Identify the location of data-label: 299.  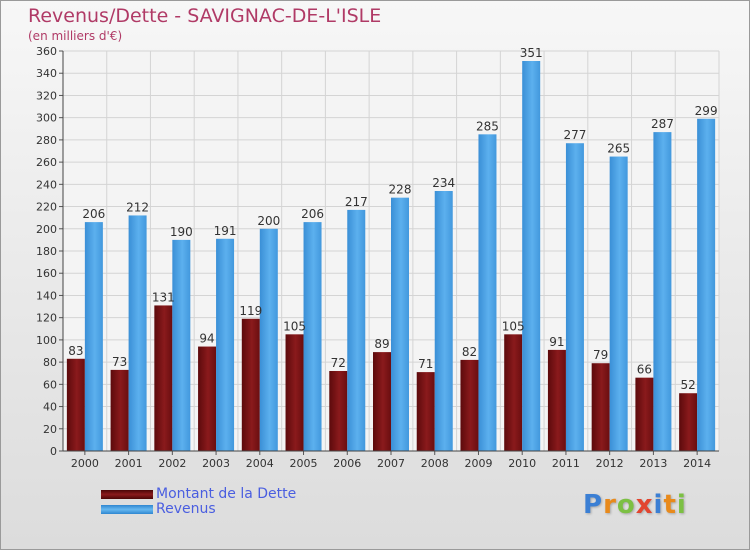
(706, 111).